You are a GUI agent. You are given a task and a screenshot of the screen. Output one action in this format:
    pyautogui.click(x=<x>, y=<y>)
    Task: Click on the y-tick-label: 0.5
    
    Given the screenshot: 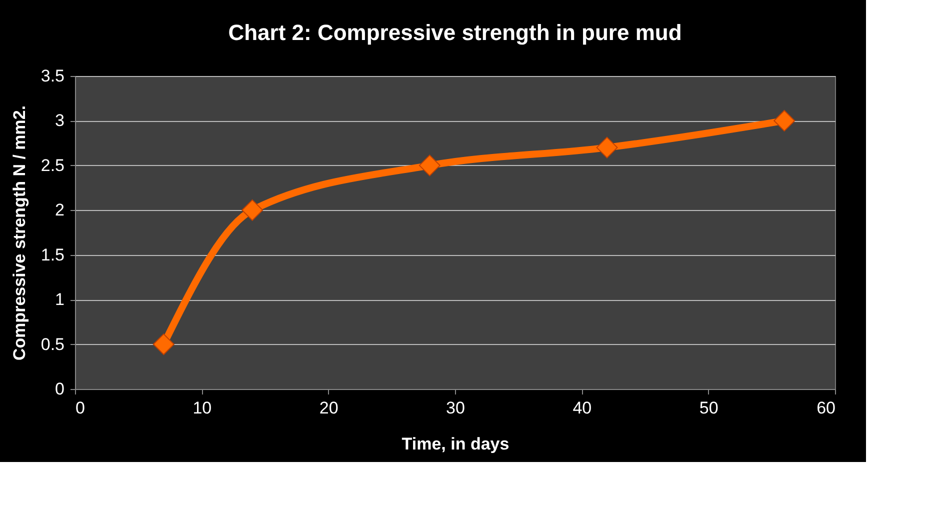 What is the action you would take?
    pyautogui.click(x=52, y=344)
    